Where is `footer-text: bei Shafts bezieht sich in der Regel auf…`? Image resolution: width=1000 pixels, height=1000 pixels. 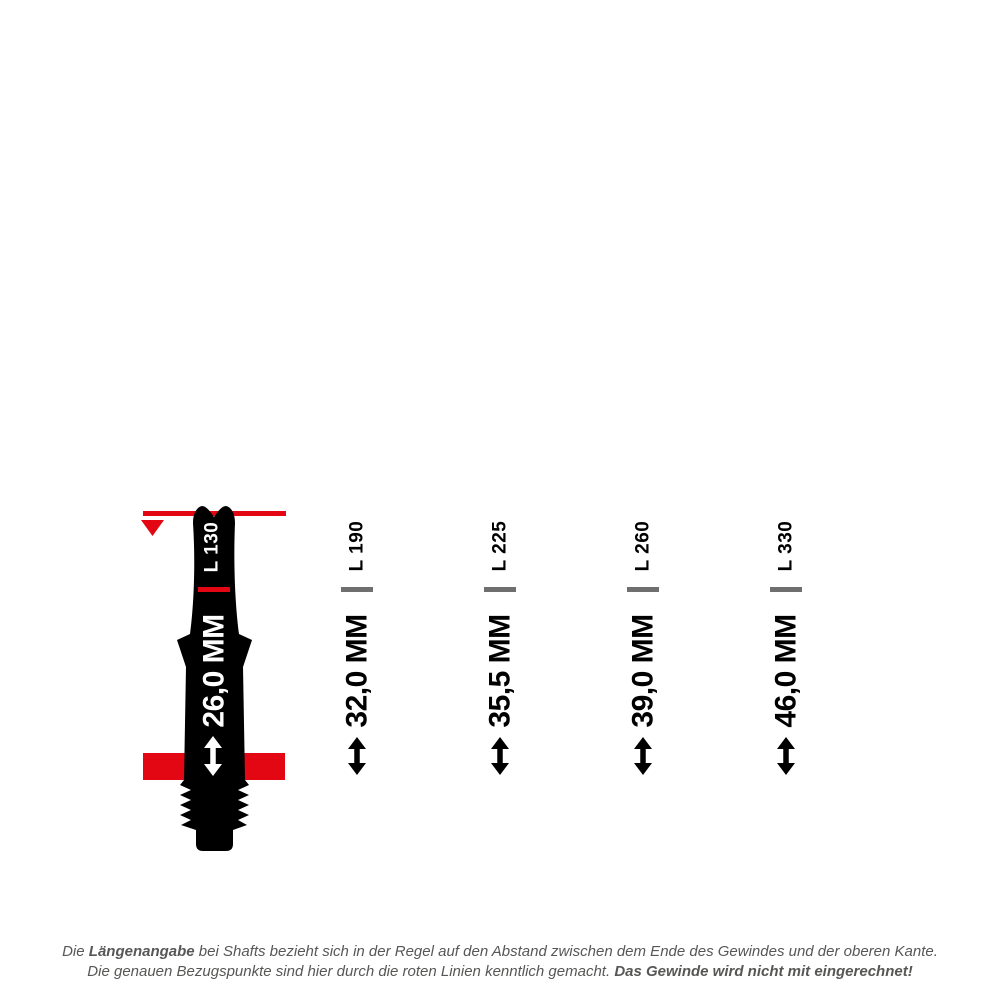 footer-text: bei Shafts bezieht sich in der Regel auf… is located at coordinates (566, 951).